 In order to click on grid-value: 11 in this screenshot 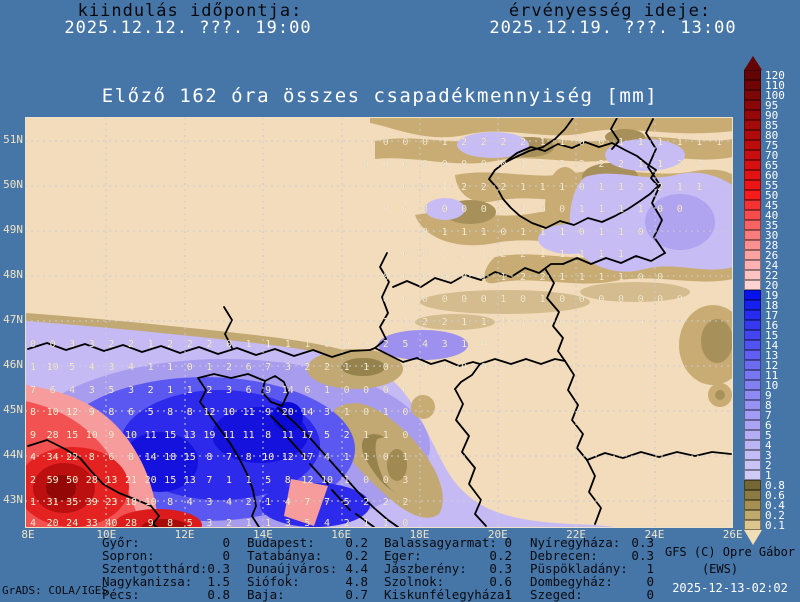, I will do `click(249, 412)`.